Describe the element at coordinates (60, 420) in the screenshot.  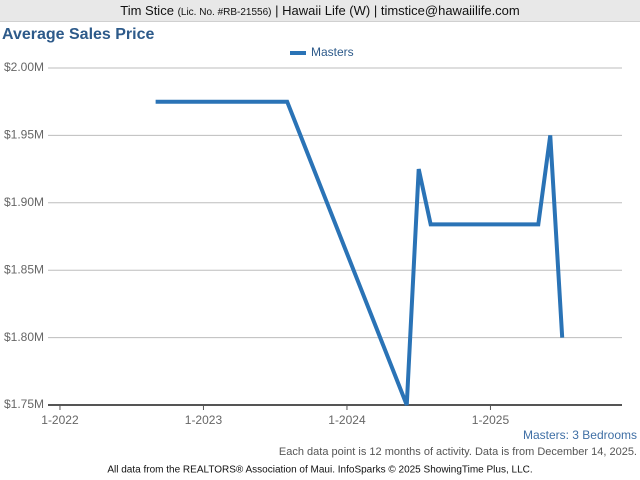
I see `x-tick-label: 1-2022` at that location.